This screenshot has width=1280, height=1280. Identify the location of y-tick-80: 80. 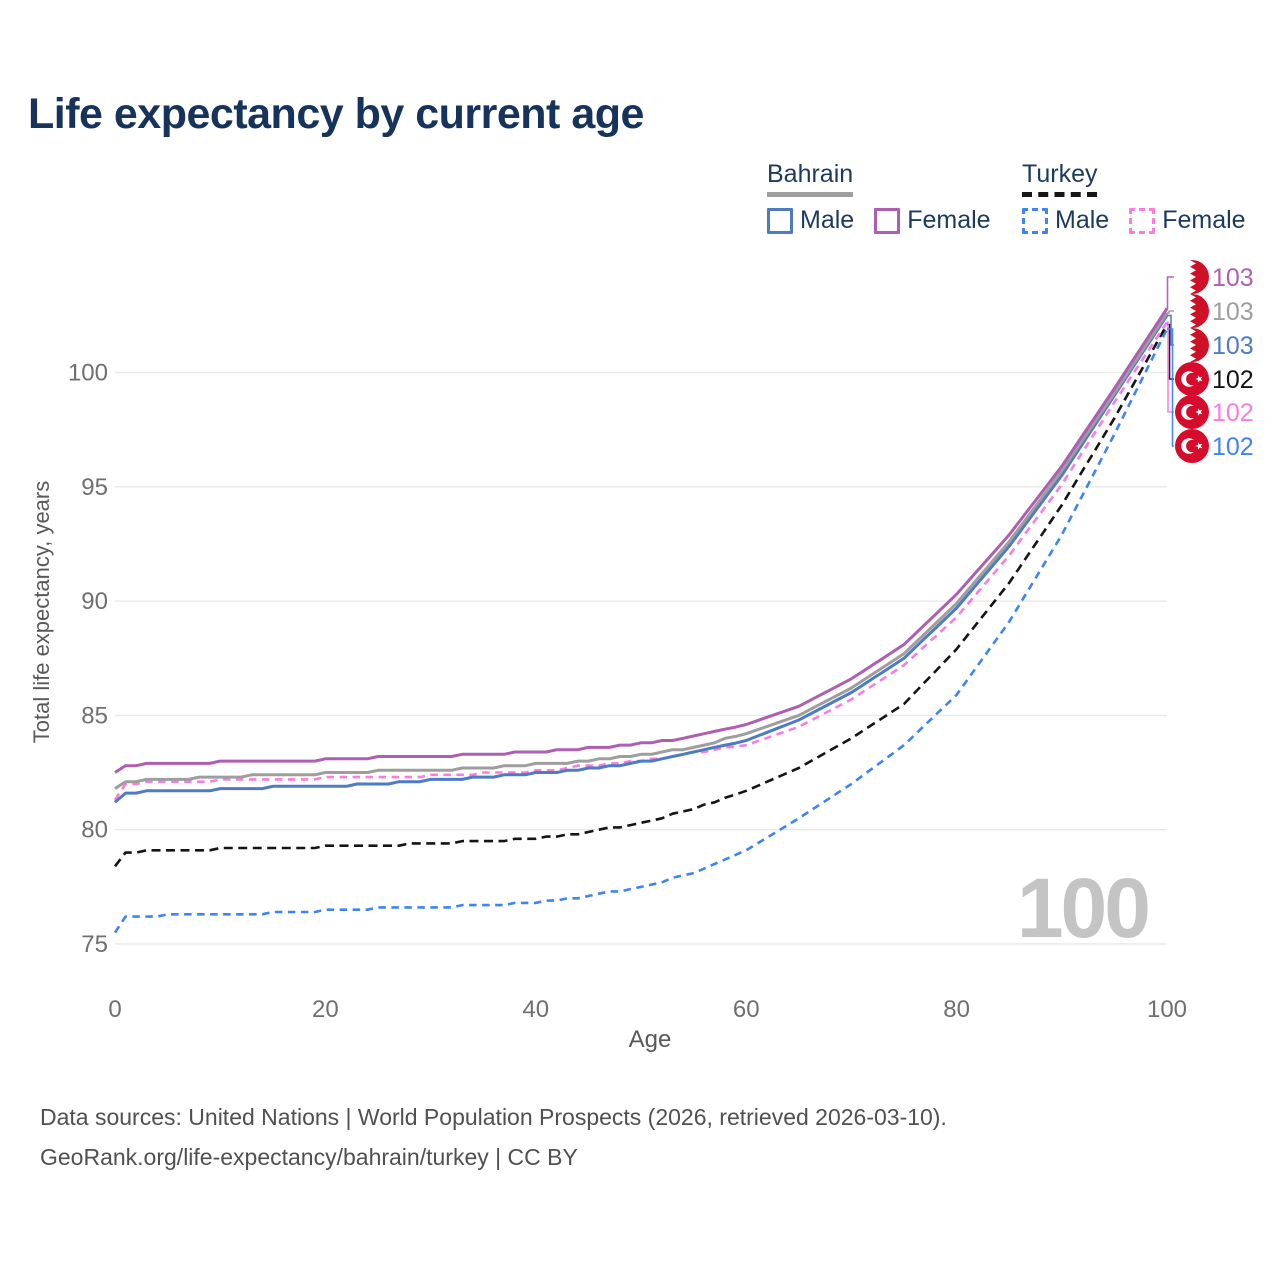
(94, 830).